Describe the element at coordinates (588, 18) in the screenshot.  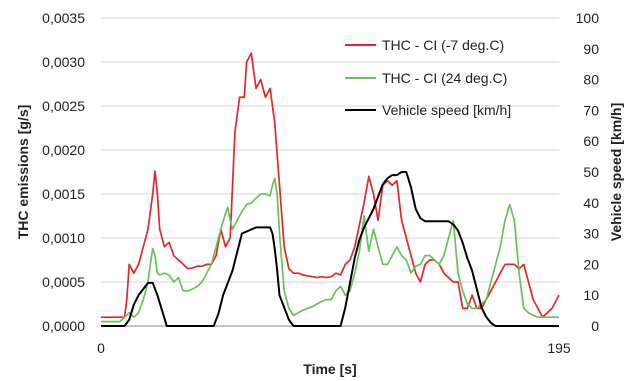
I see `right-tick-label: 100` at that location.